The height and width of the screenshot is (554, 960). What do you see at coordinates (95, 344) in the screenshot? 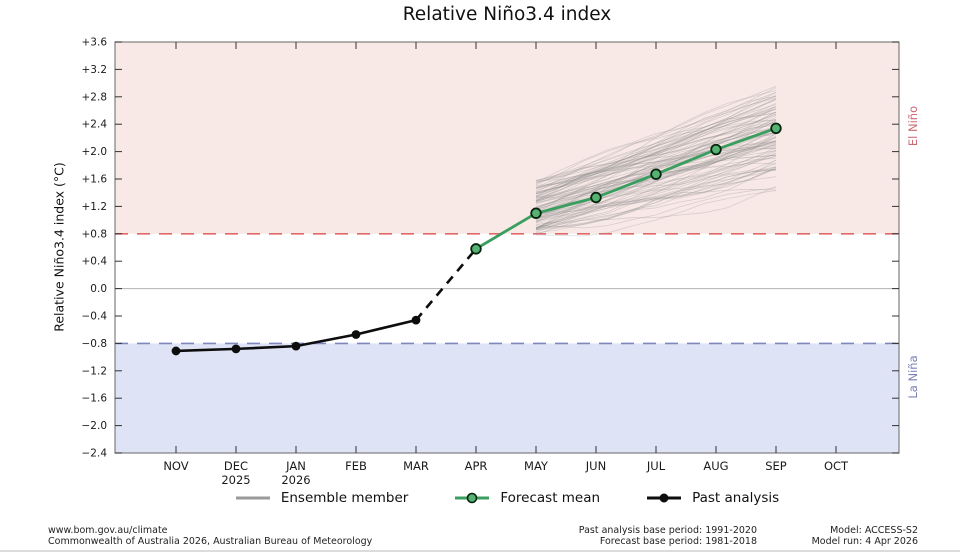
I see `y-tick-label: −0.8` at bounding box center [95, 344].